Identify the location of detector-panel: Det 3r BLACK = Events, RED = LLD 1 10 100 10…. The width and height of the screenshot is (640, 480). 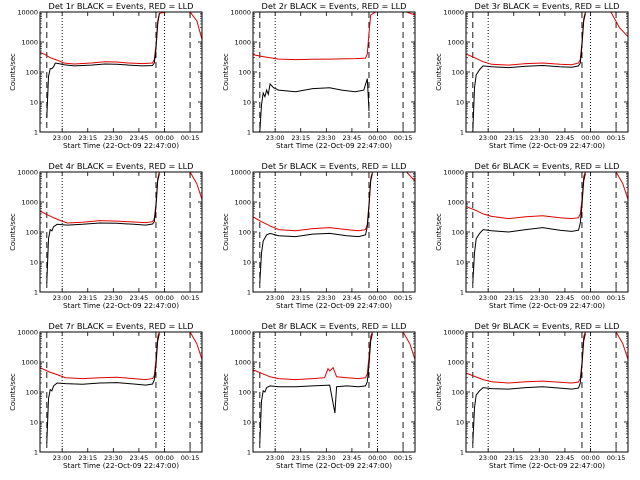
(532, 75).